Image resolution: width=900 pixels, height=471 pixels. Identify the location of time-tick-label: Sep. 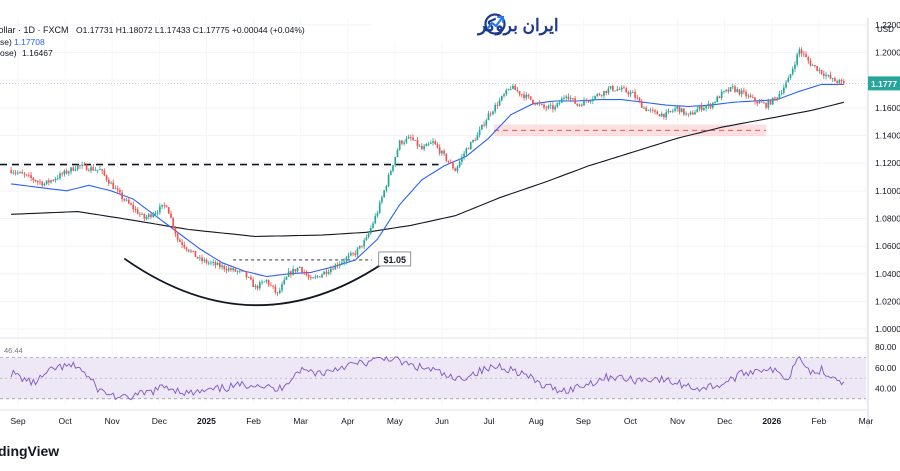
(583, 421).